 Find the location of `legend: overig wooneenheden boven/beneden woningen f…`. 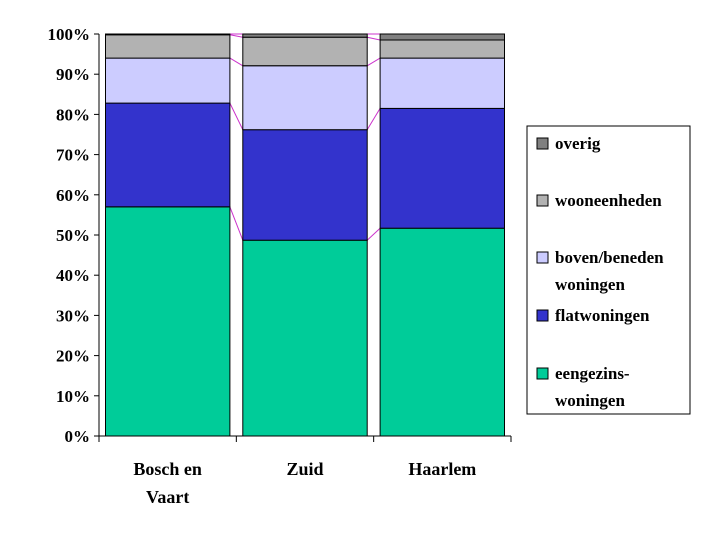

legend: overig wooneenheden boven/beneden woningen f… is located at coordinates (608, 270).